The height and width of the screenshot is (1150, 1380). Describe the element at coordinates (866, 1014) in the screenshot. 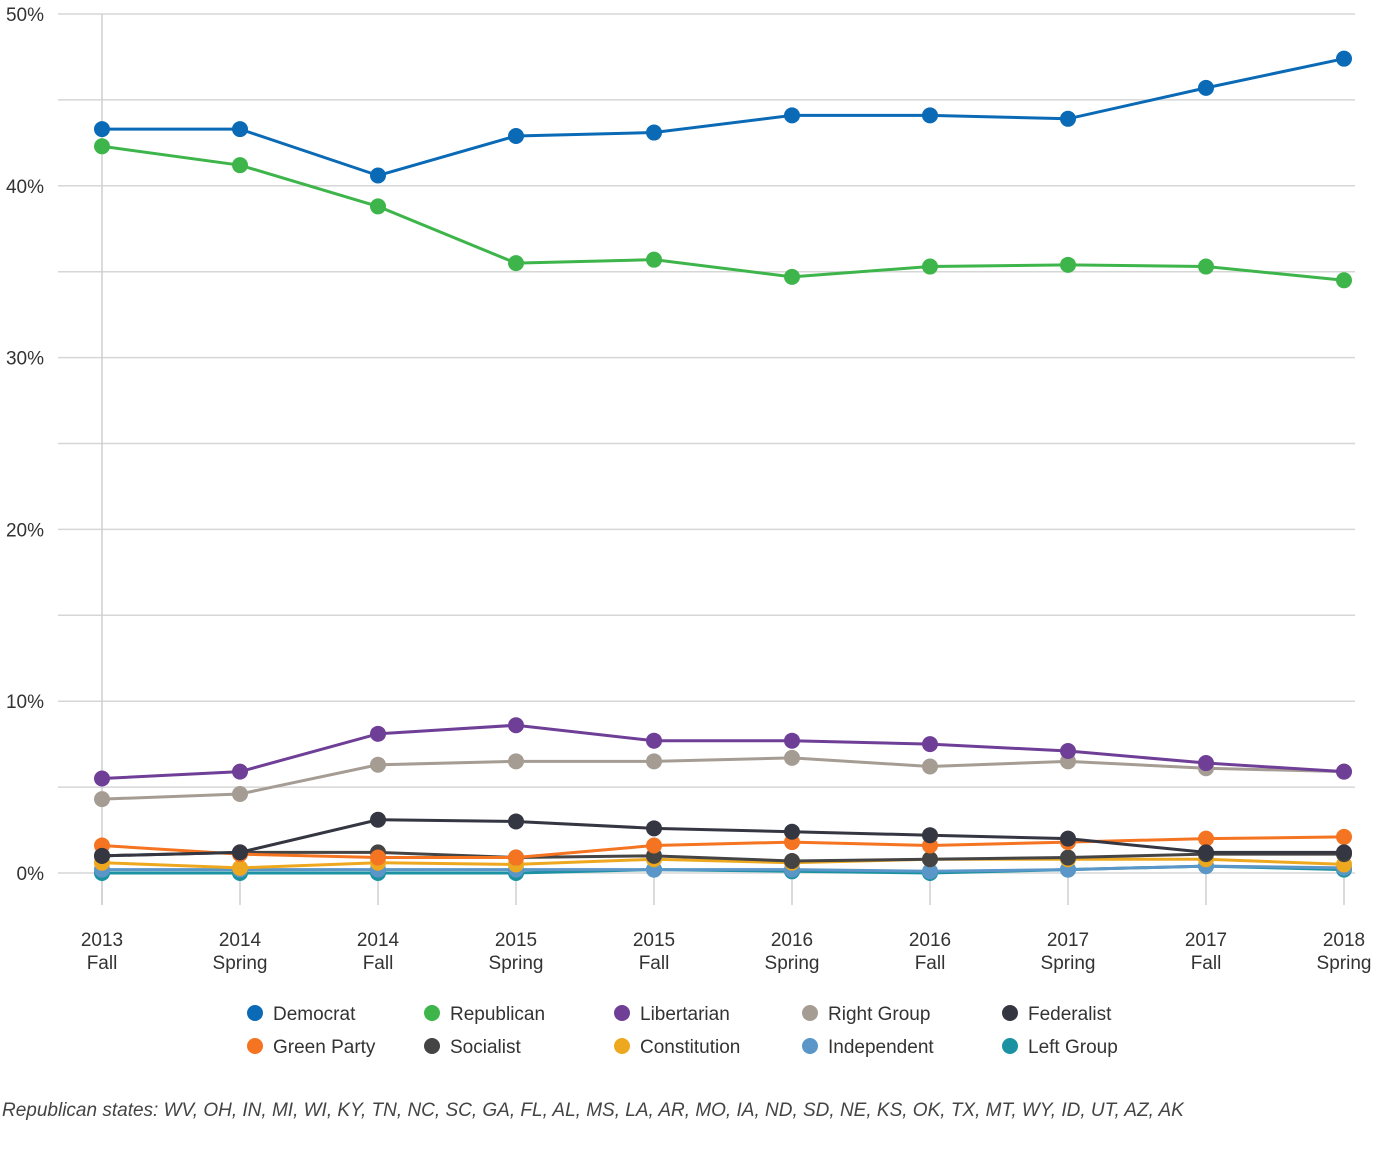

I see `legend-item: Right Group` at that location.